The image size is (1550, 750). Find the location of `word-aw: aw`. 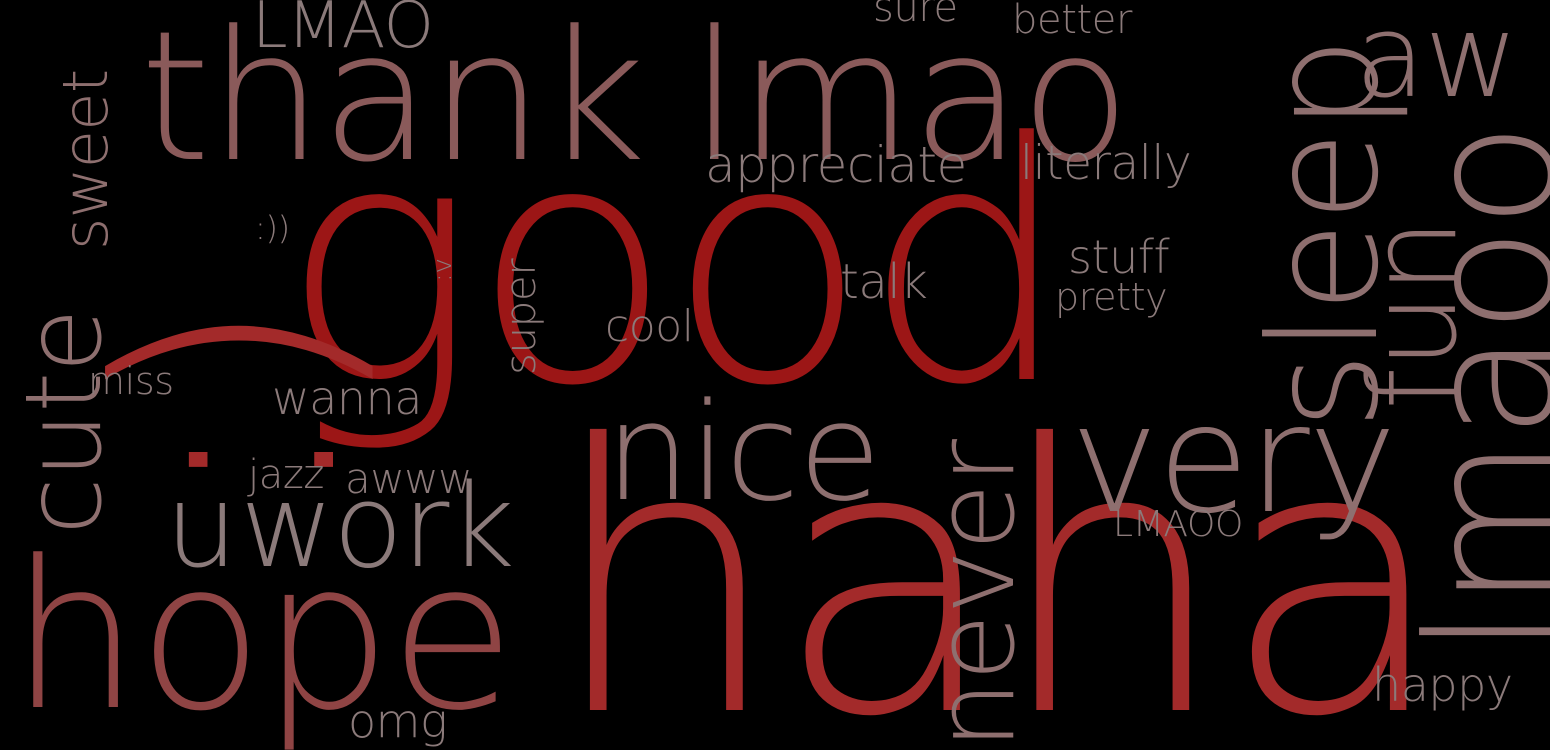

word-aw: aw is located at coordinates (1436, 62).